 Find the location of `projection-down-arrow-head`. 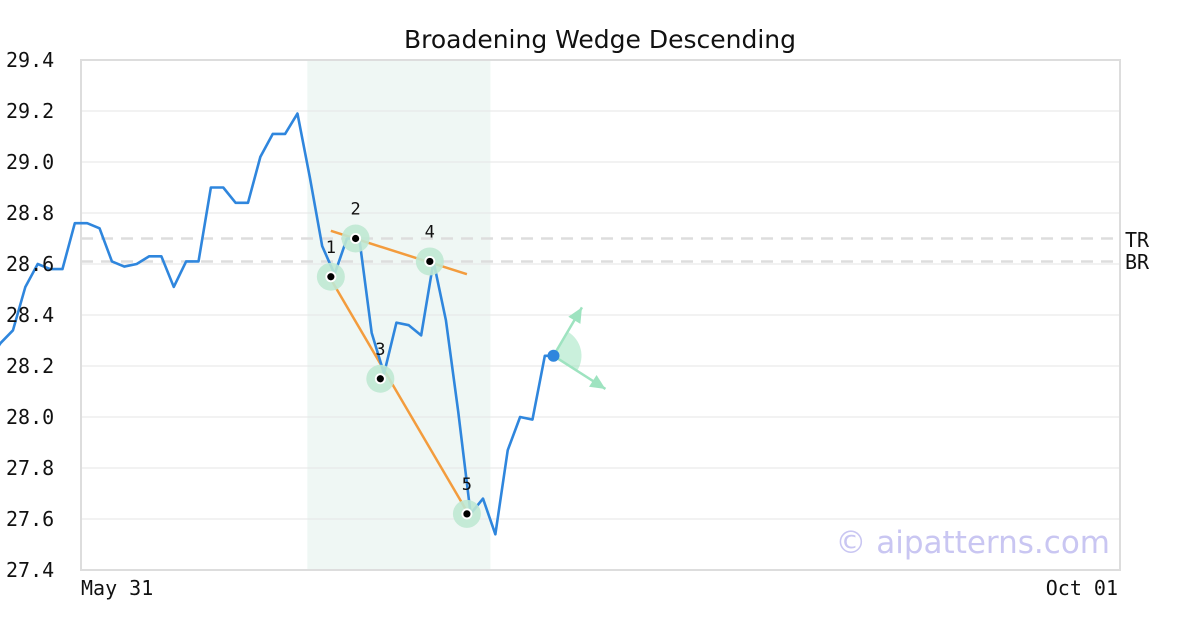

projection-down-arrow-head is located at coordinates (597, 381).